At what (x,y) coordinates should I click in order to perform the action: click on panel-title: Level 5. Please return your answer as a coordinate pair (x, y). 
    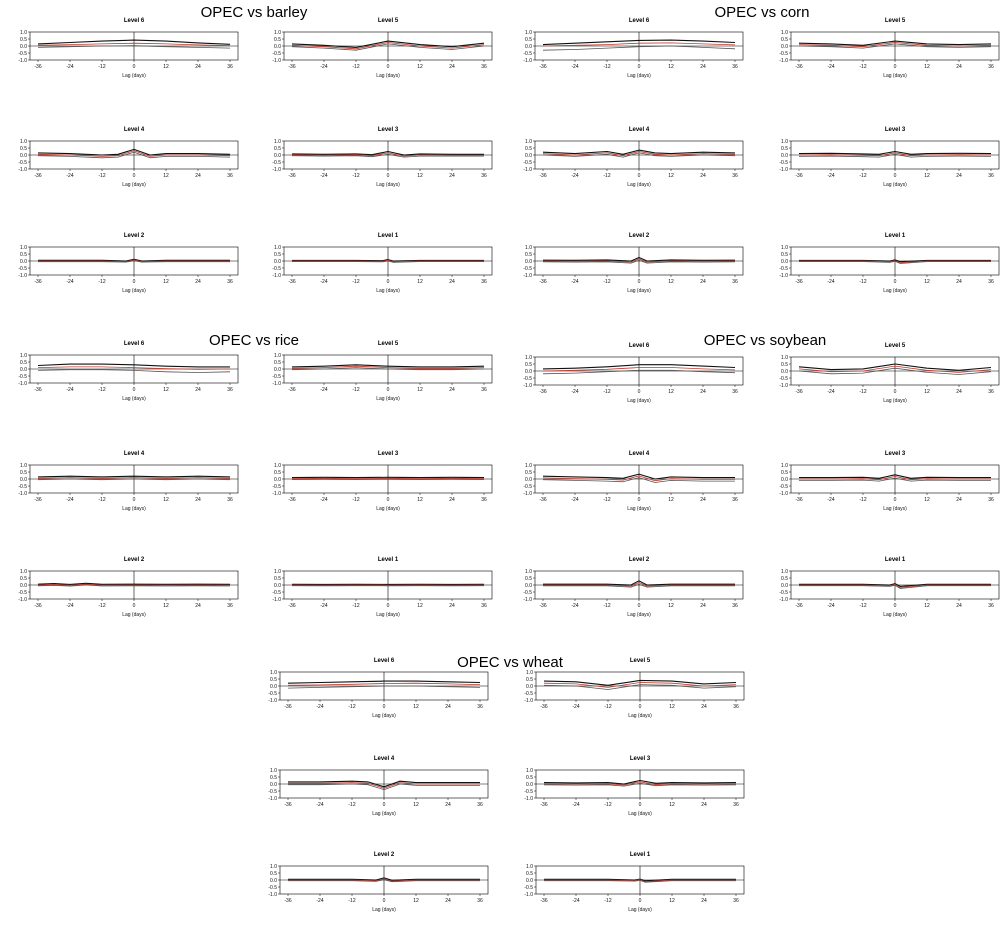
    Looking at the image, I should click on (895, 346).